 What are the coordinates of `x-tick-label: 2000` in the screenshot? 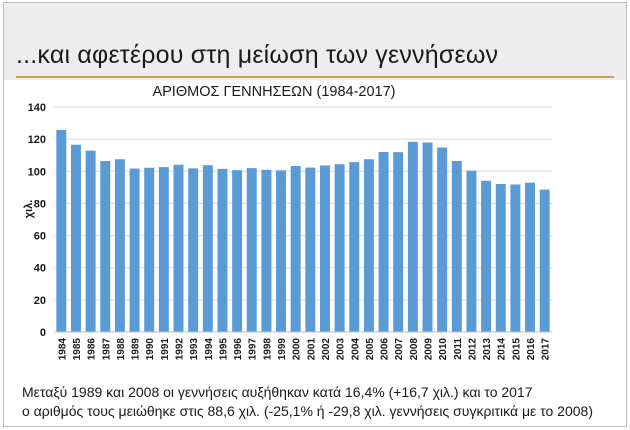 It's located at (297, 349).